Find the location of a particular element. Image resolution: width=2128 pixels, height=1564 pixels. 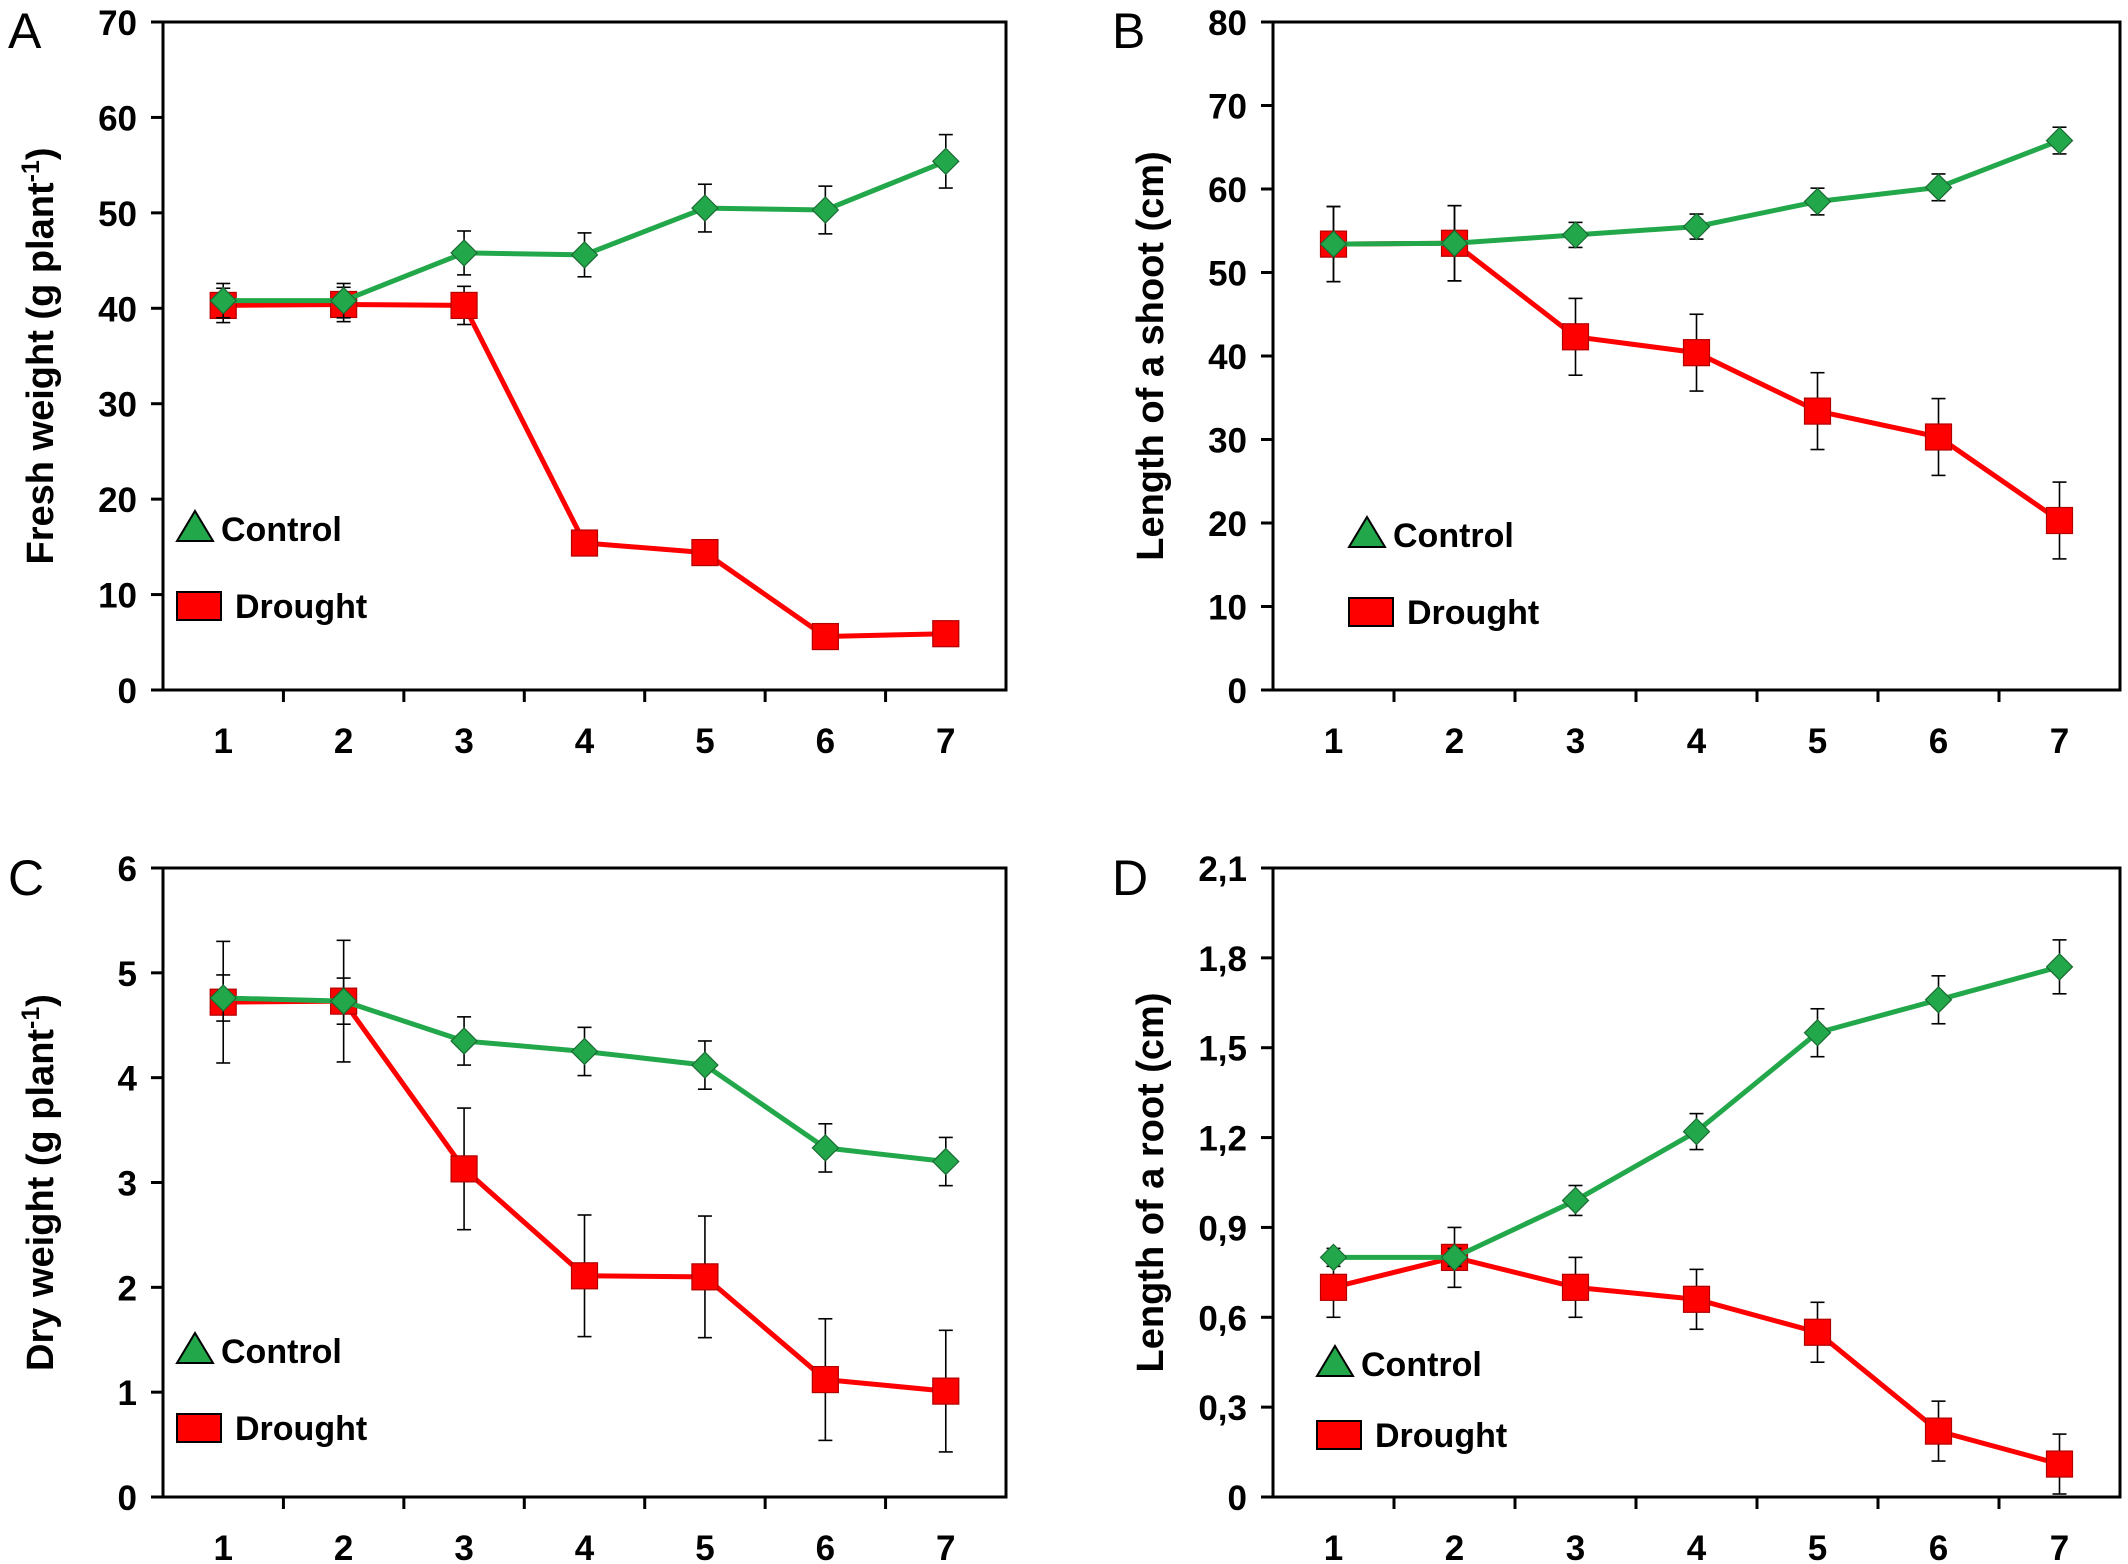

y-axis-title: Fresh weight (g plant-1) is located at coordinates (39, 355).